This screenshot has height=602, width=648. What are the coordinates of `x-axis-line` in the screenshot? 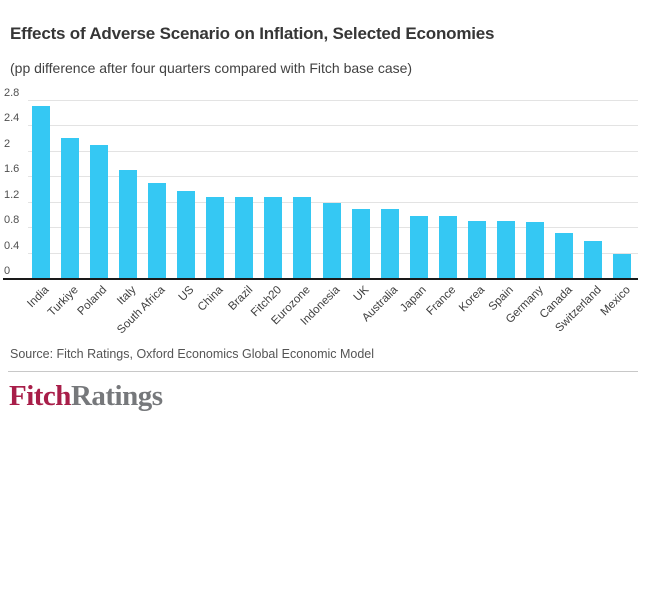 It's located at (320, 278).